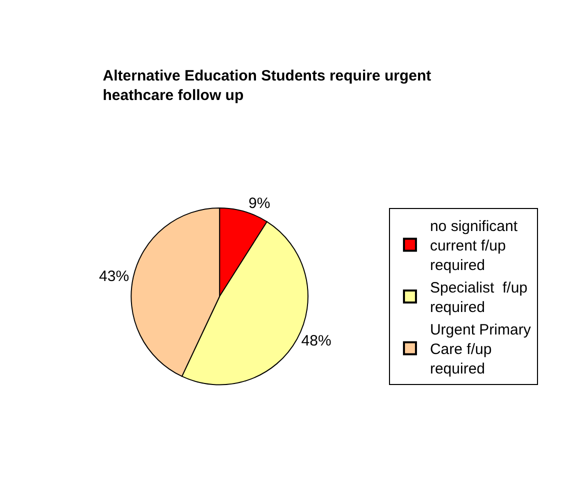 The width and height of the screenshot is (571, 502). Describe the element at coordinates (481, 350) in the screenshot. I see `legend-label: Urgent Primary Care f/up required` at that location.